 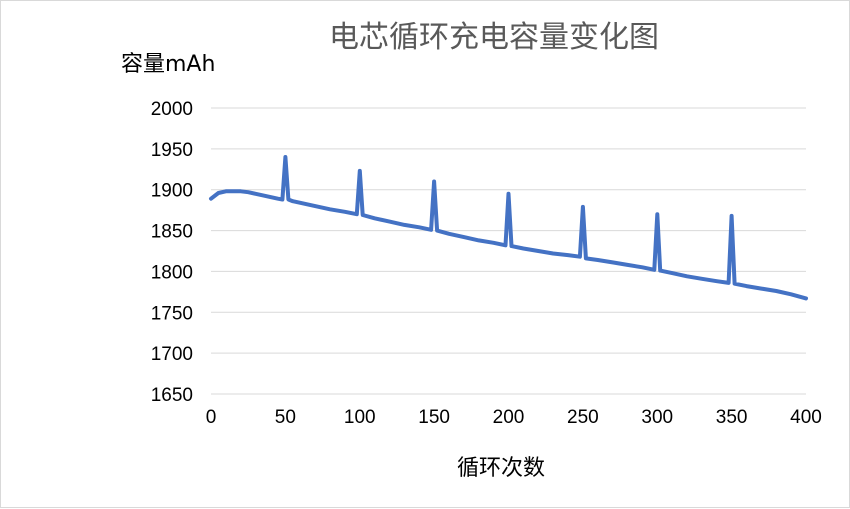 I want to click on y-tick-label: 1850, so click(x=172, y=232).